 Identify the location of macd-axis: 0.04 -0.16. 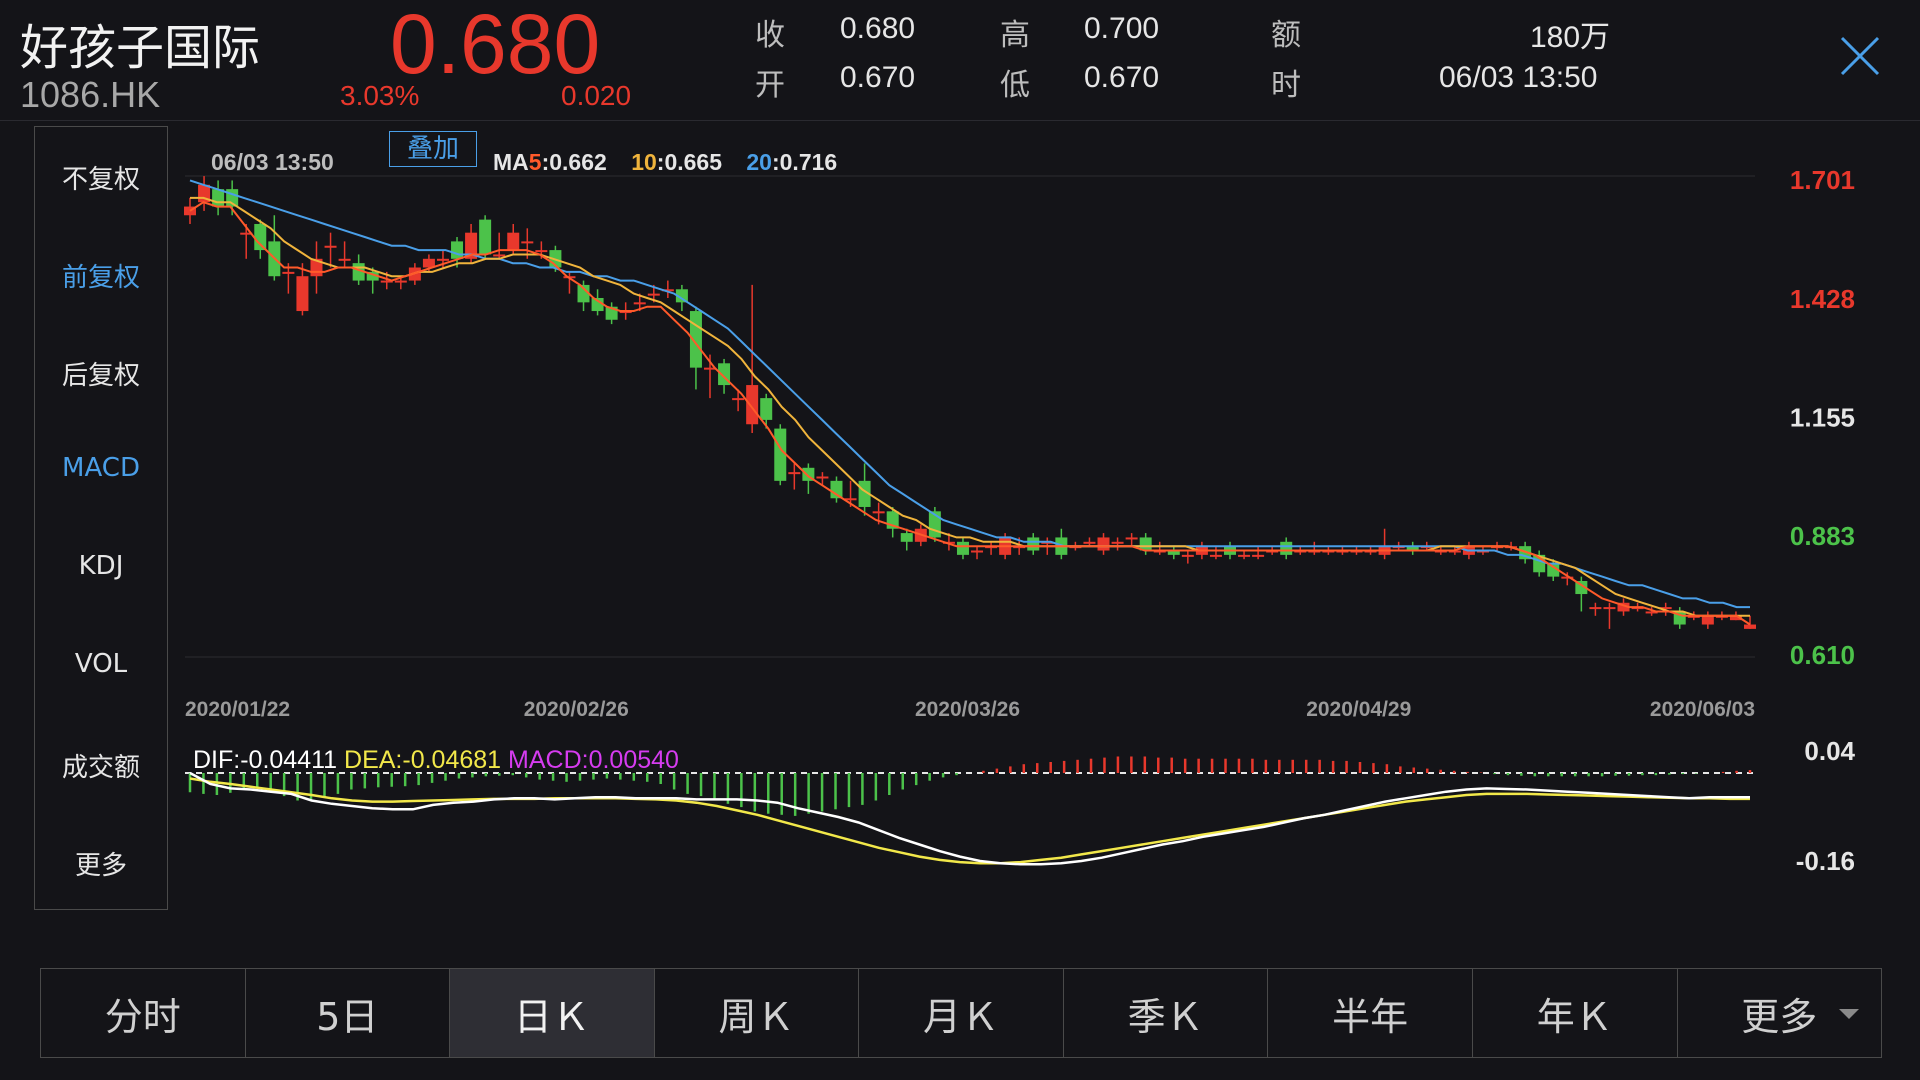
(1826, 806).